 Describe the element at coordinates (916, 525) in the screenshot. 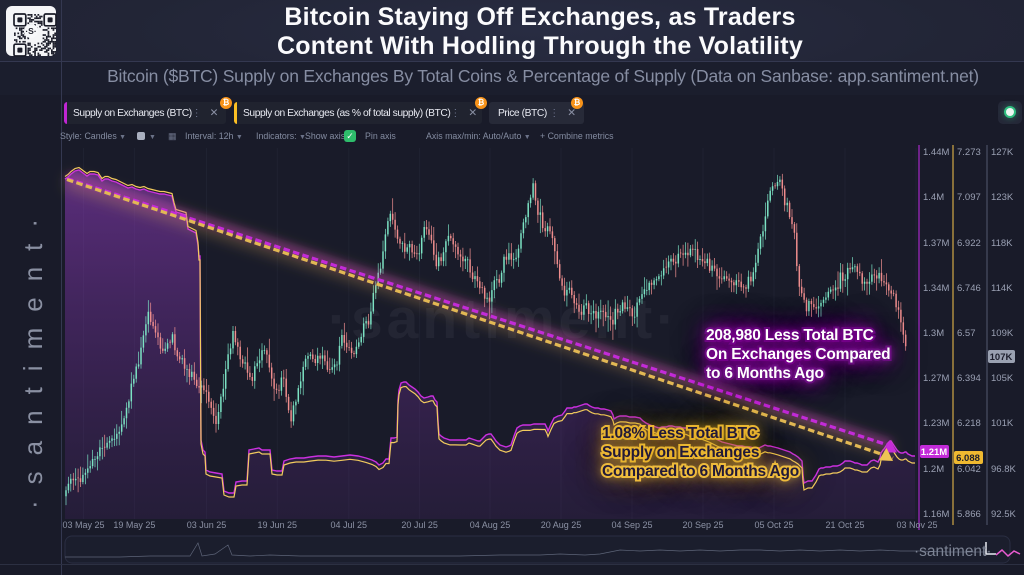

I see `svg-text: 03 Nov 25` at that location.